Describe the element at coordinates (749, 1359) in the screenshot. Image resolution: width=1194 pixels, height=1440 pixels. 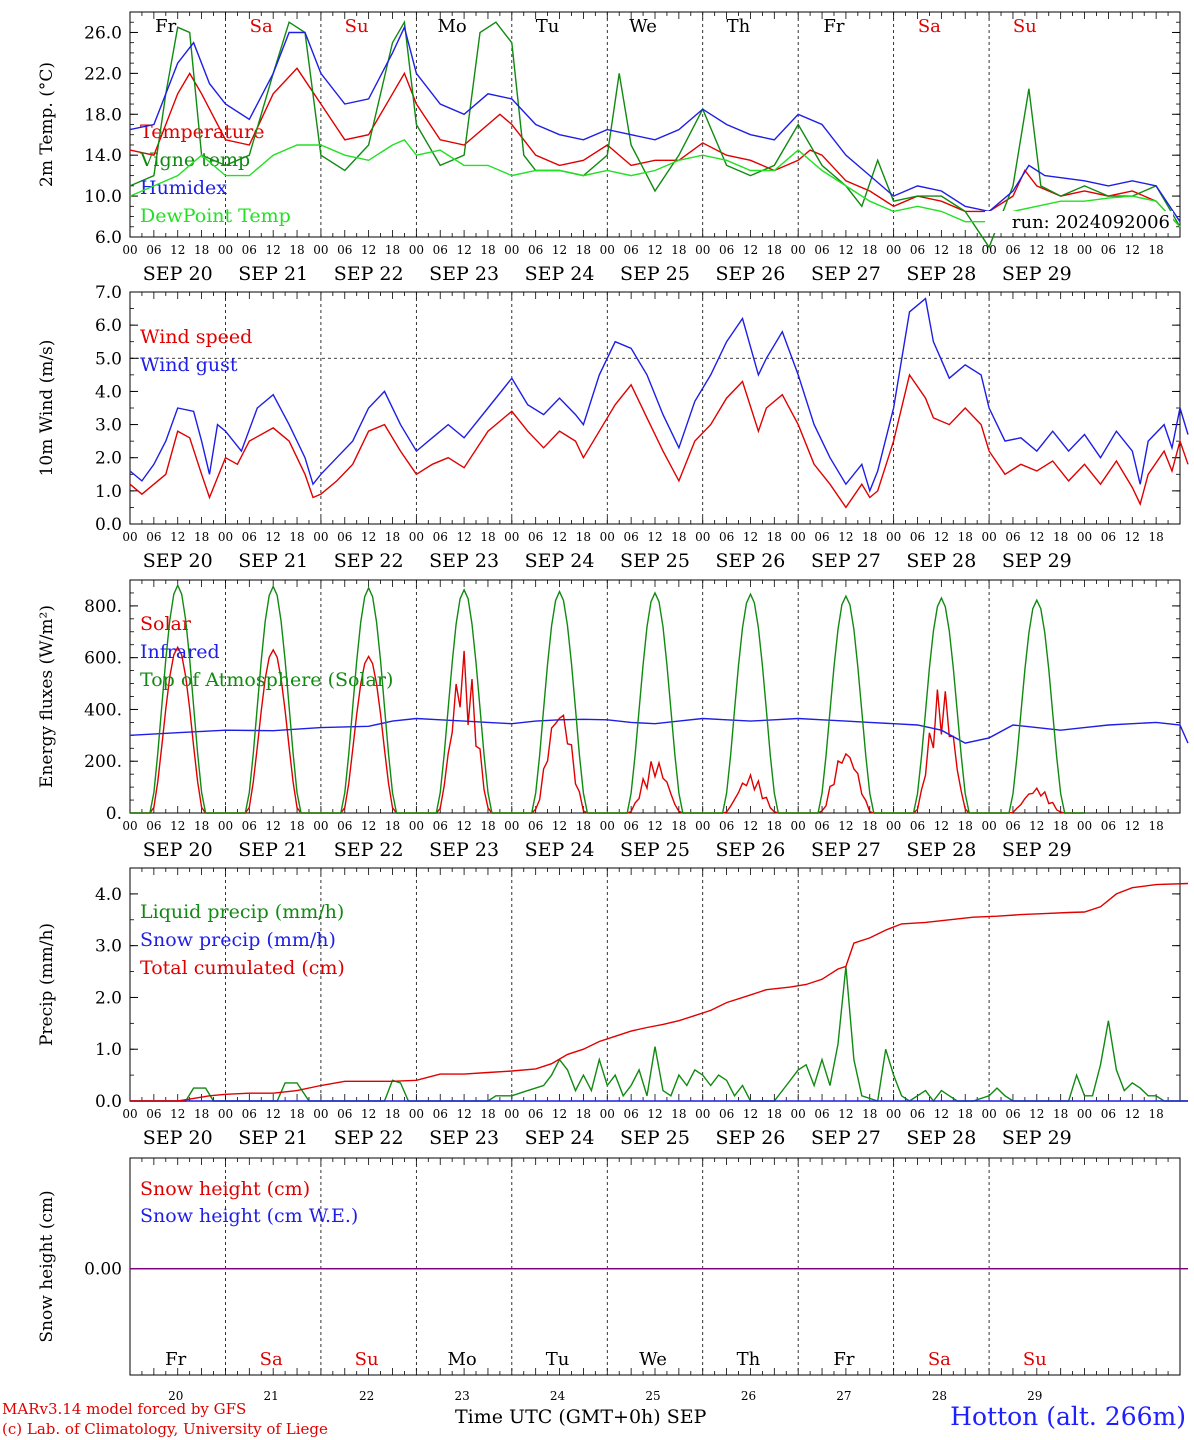
I see `weekday-label-bottom: Th` at that location.